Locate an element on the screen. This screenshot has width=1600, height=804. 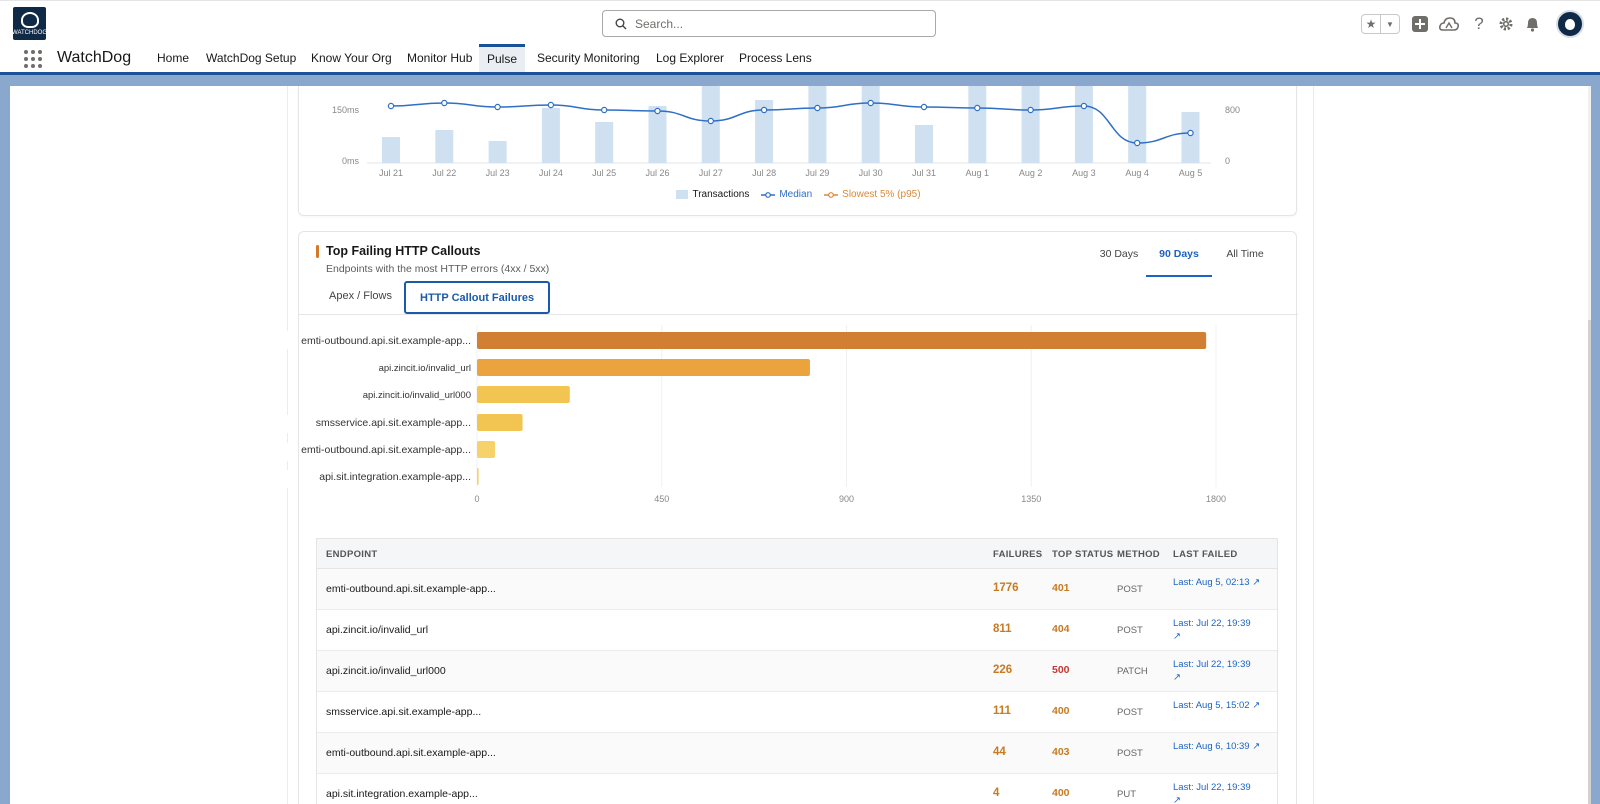
legend-p95: Slowest 5% (p95) is located at coordinates (872, 194).